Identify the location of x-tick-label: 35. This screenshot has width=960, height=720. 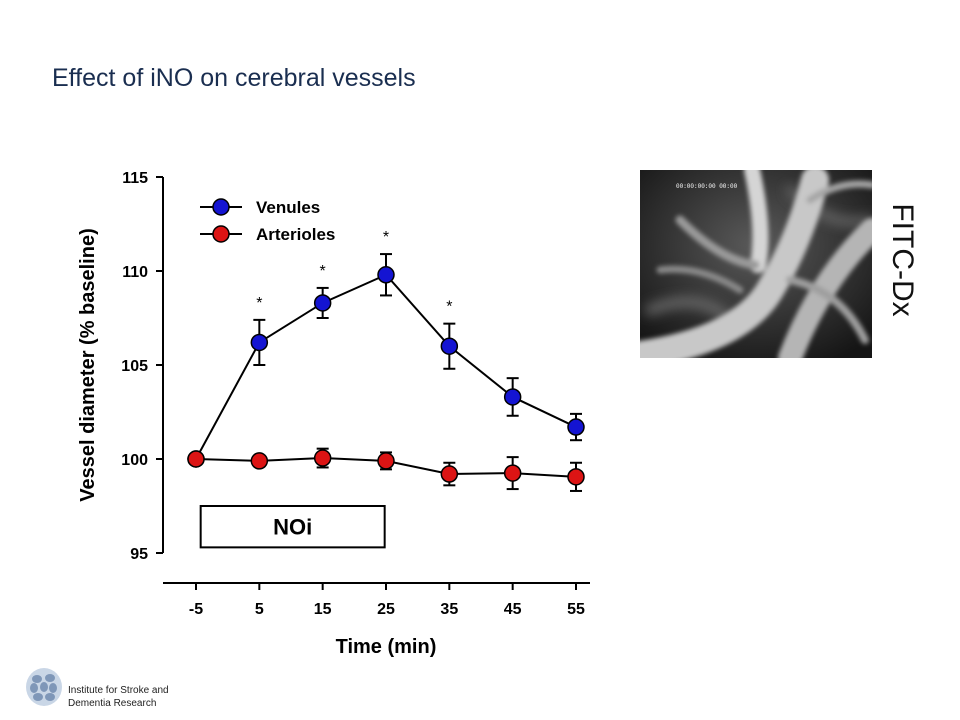
(449, 609).